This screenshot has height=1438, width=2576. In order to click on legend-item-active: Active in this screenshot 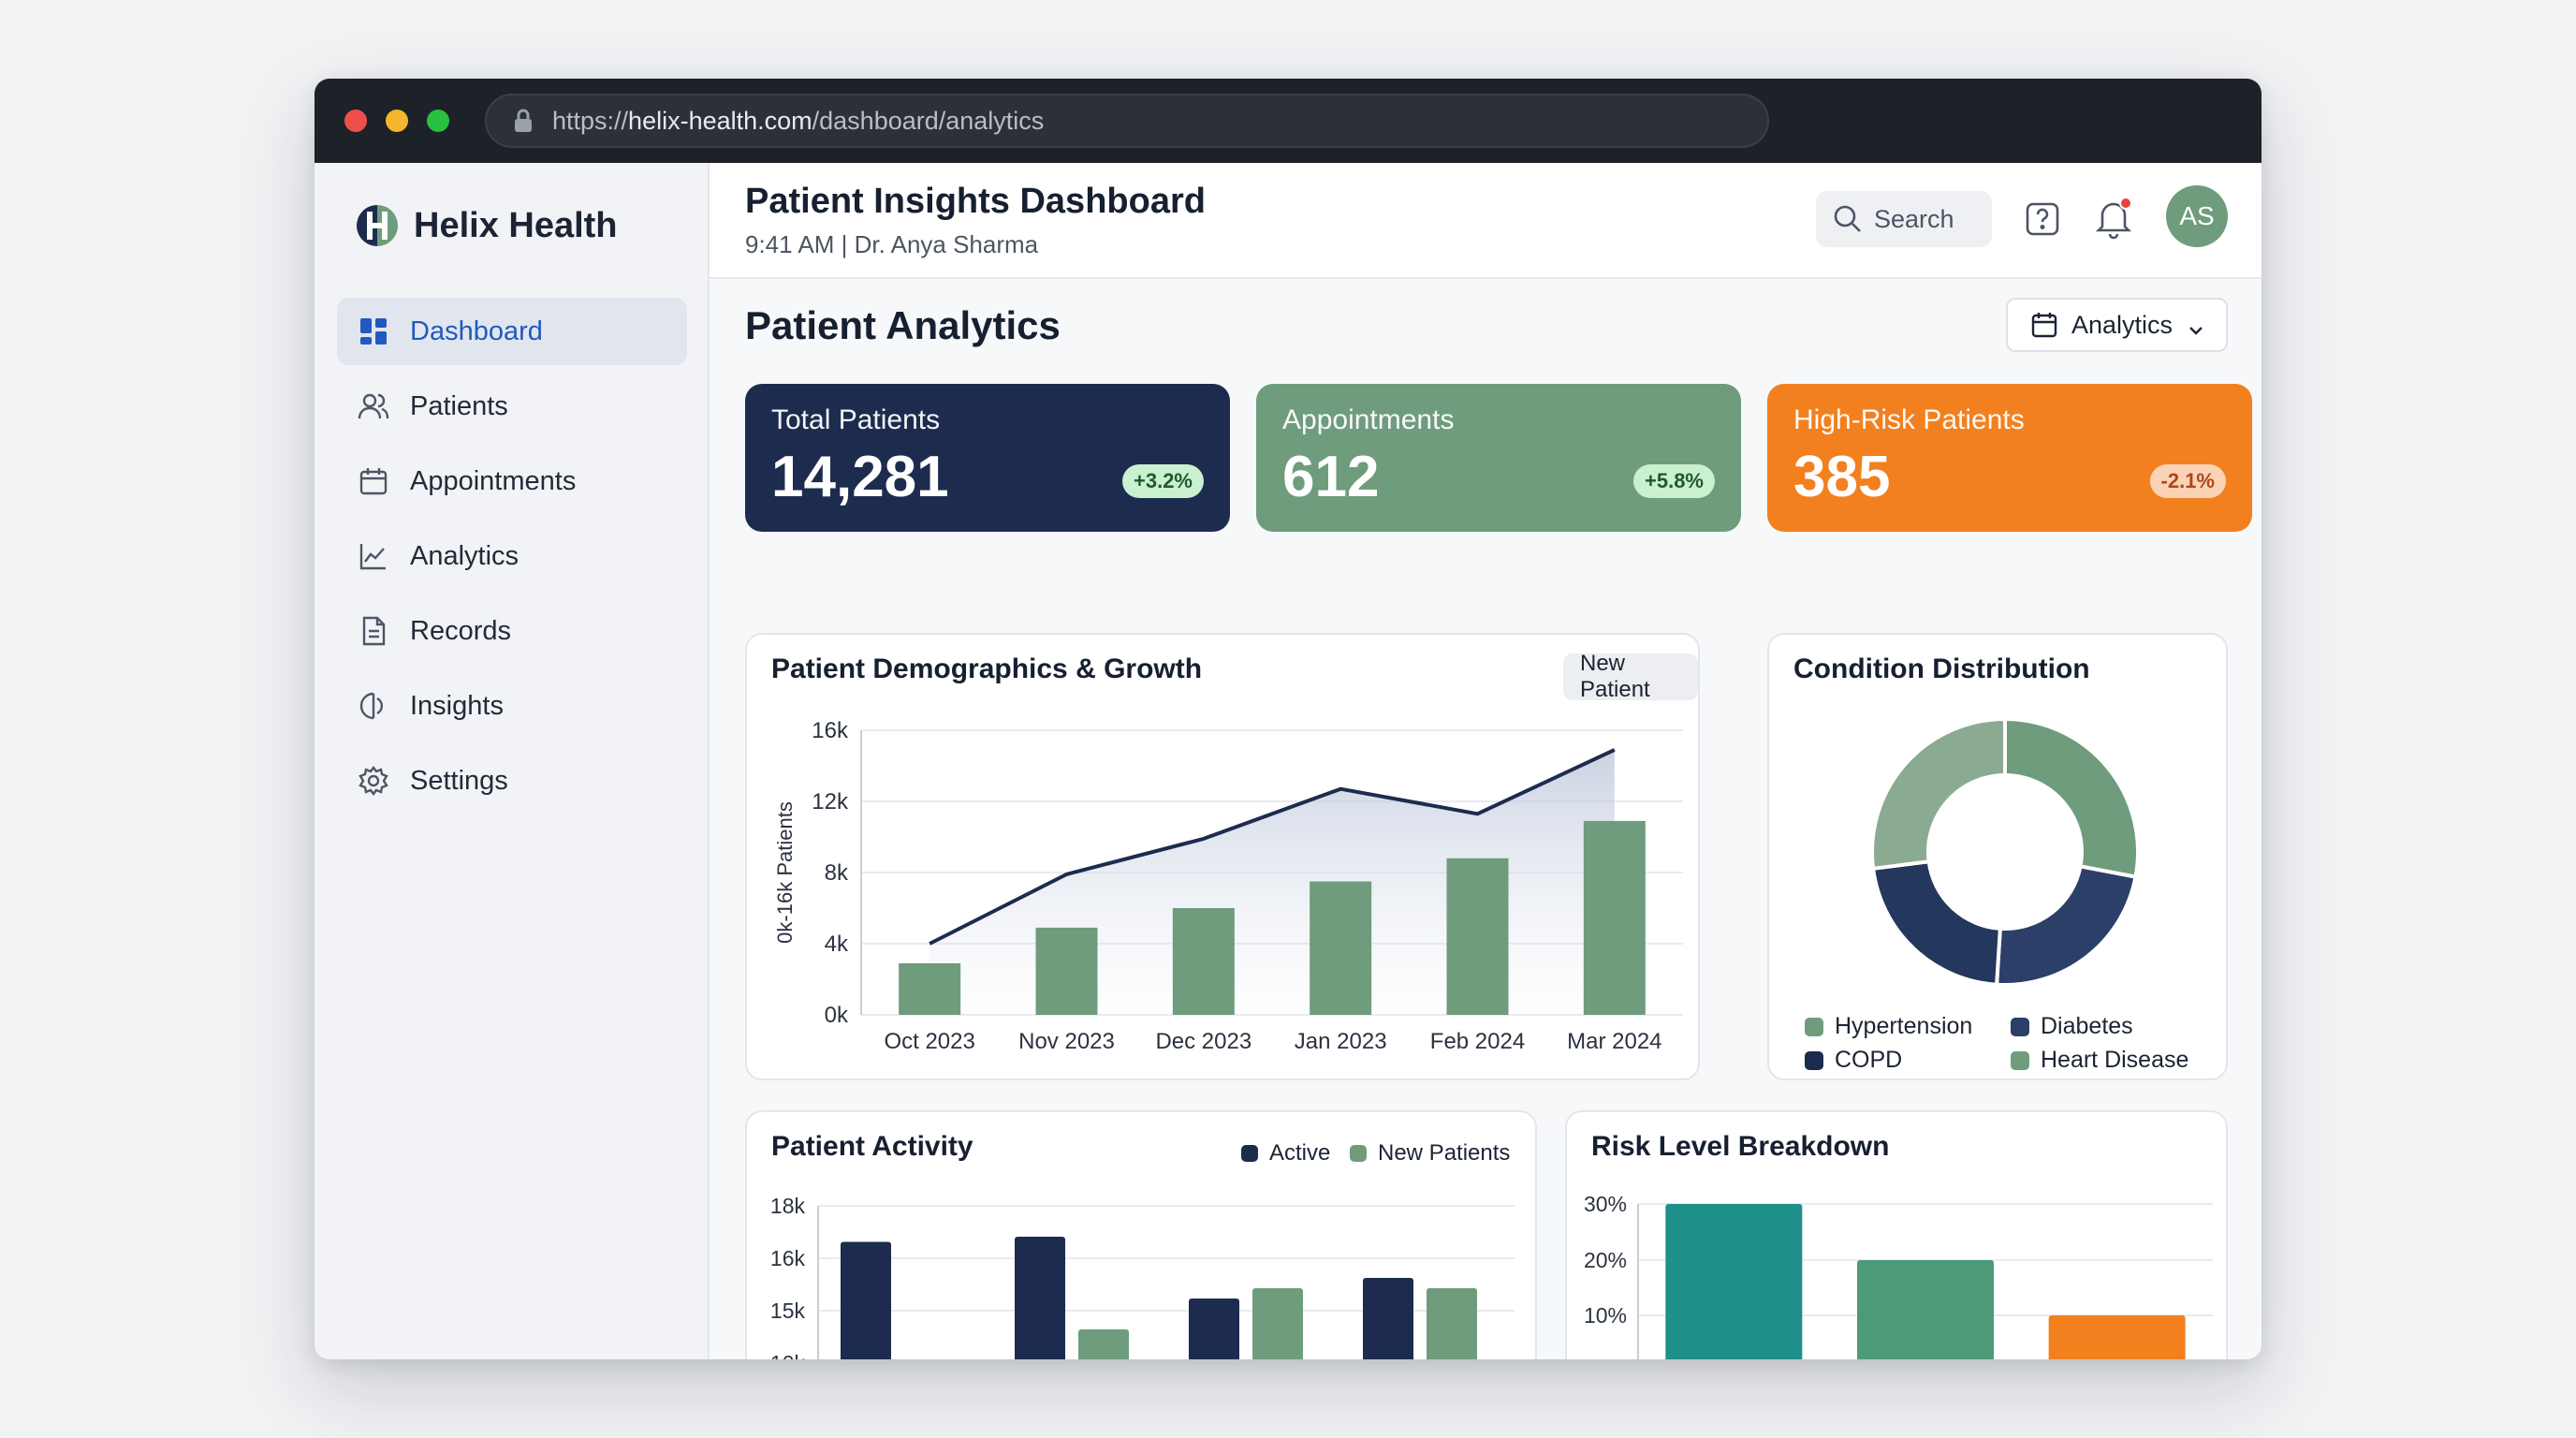, I will do `click(1285, 1153)`.